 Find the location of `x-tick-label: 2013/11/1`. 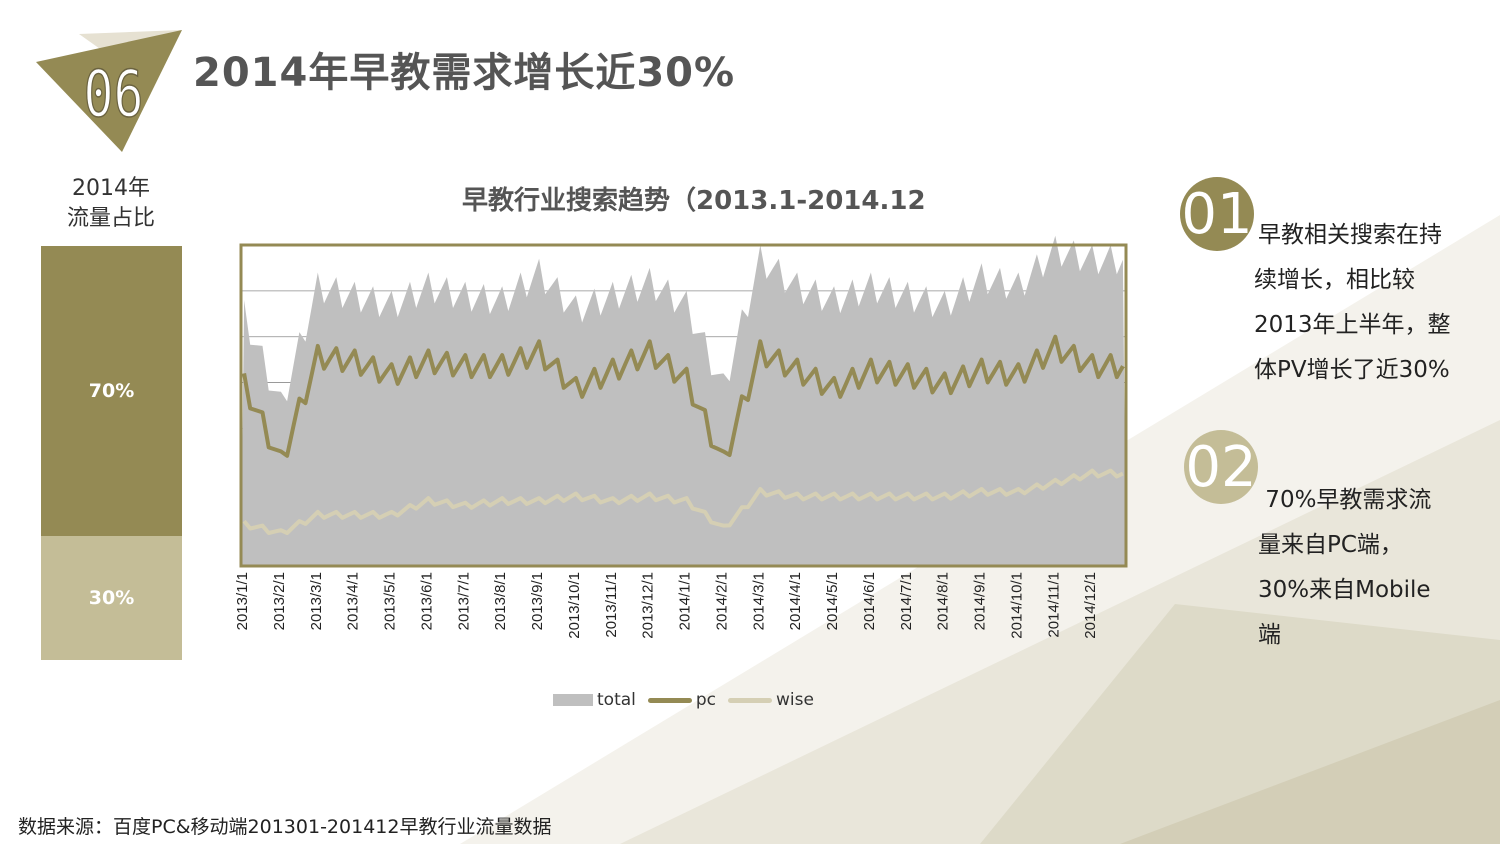

x-tick-label: 2013/11/1 is located at coordinates (611, 605).